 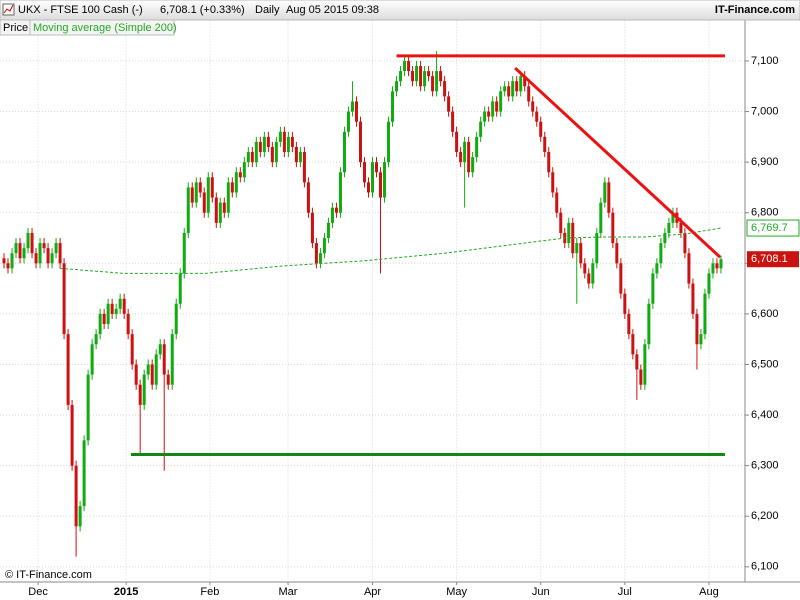 What do you see at coordinates (15, 28) in the screenshot?
I see `legend-entry: Price` at bounding box center [15, 28].